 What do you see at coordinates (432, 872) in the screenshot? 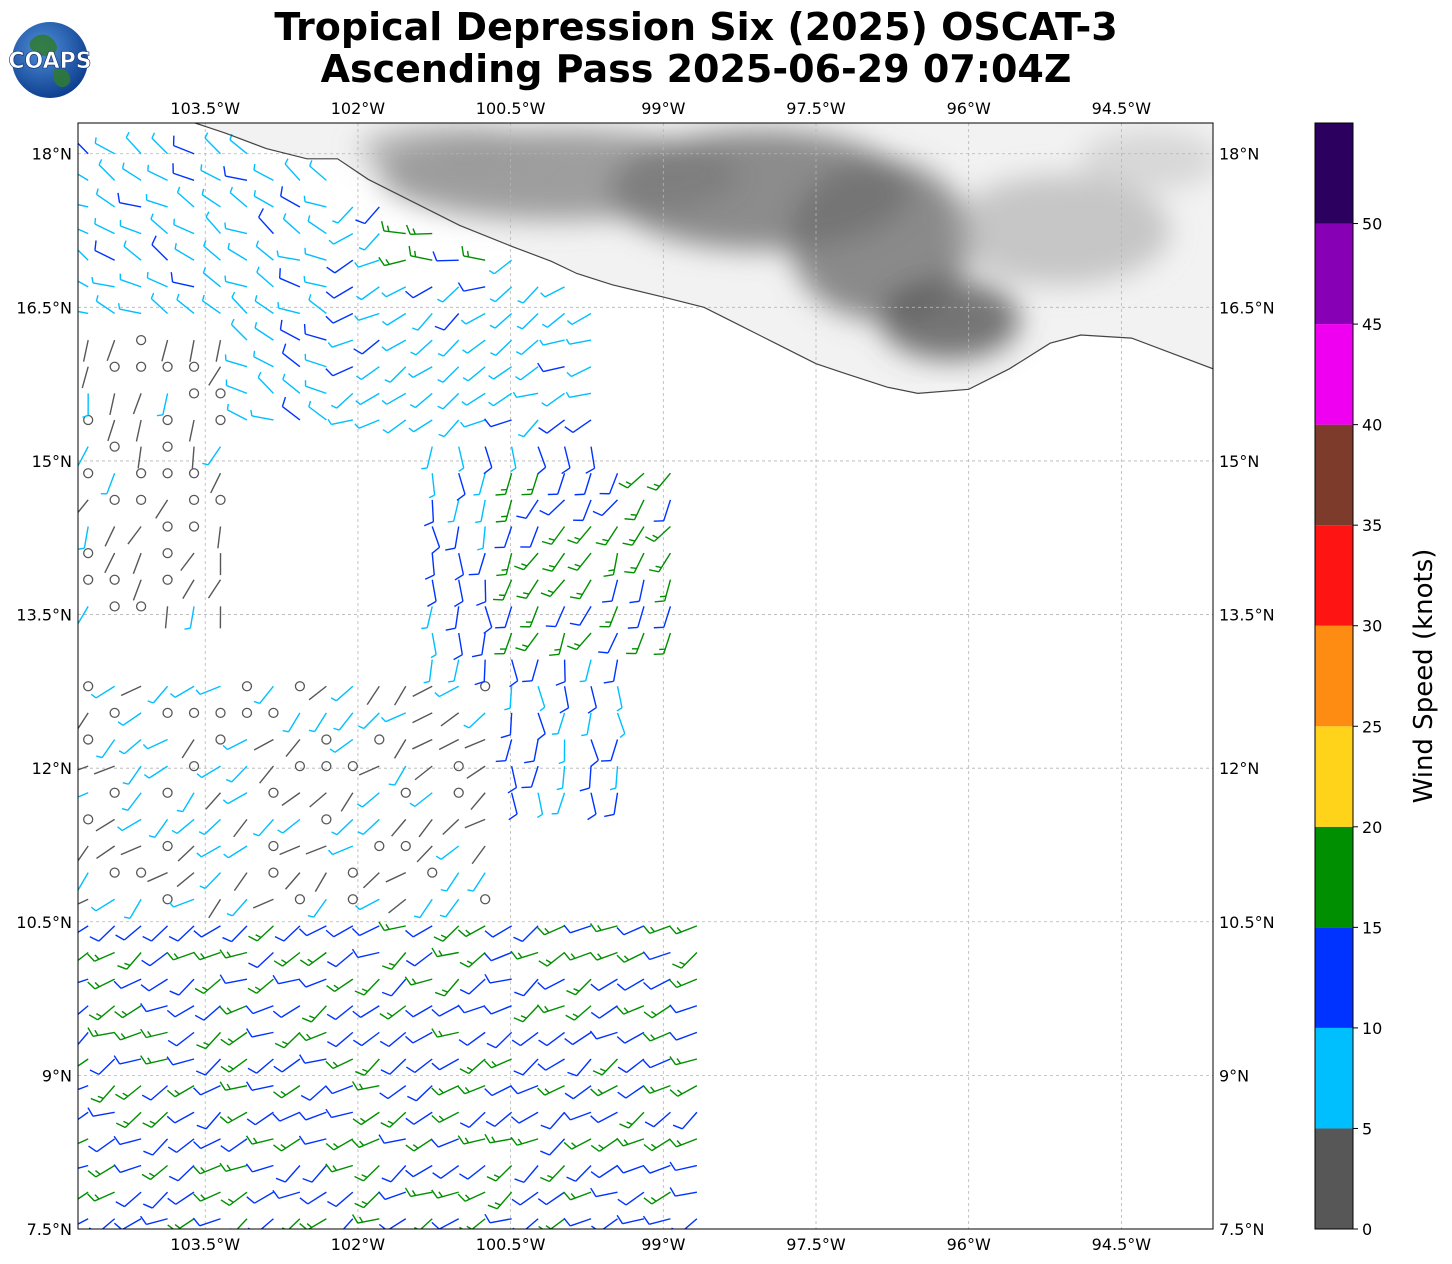
I see `calm-circle` at bounding box center [432, 872].